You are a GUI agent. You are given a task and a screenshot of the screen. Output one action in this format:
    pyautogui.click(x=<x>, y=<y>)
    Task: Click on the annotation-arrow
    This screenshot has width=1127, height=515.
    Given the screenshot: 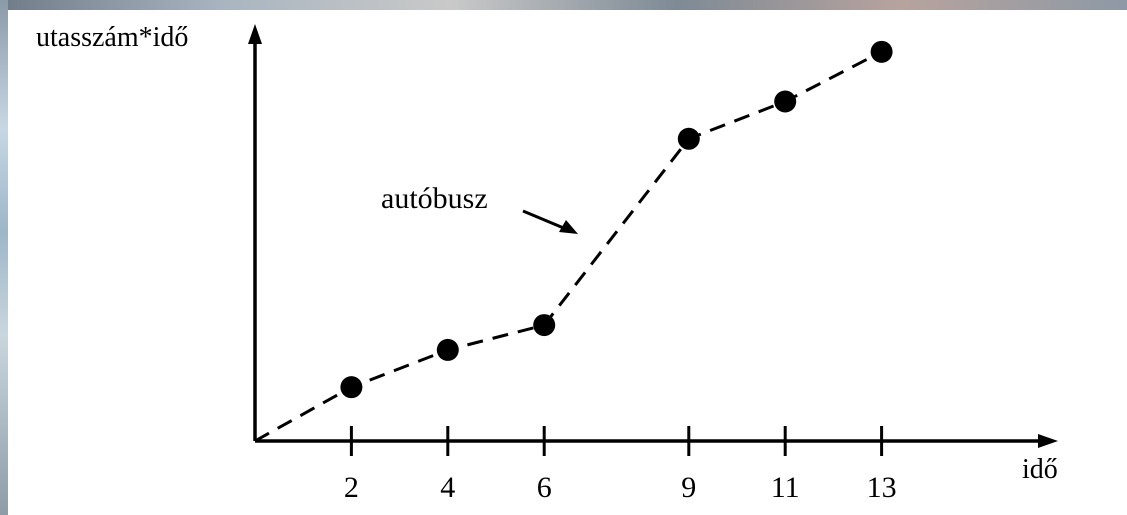 What is the action you would take?
    pyautogui.click(x=550, y=221)
    